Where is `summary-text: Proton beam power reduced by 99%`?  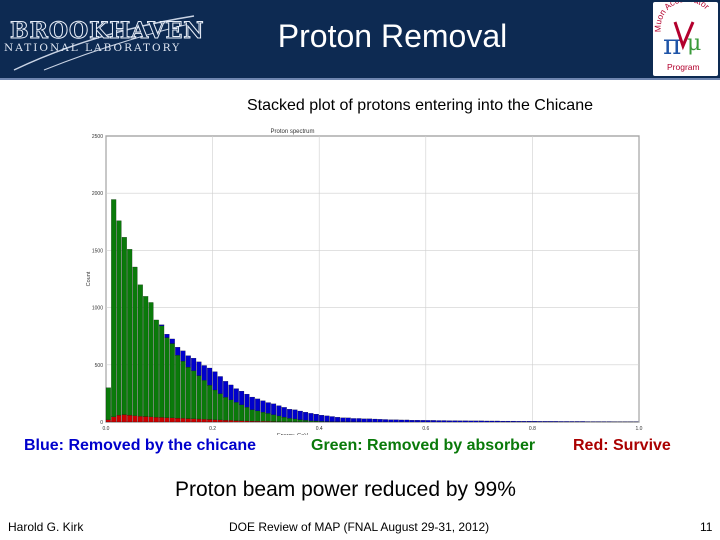 summary-text: Proton beam power reduced by 99% is located at coordinates (345, 489).